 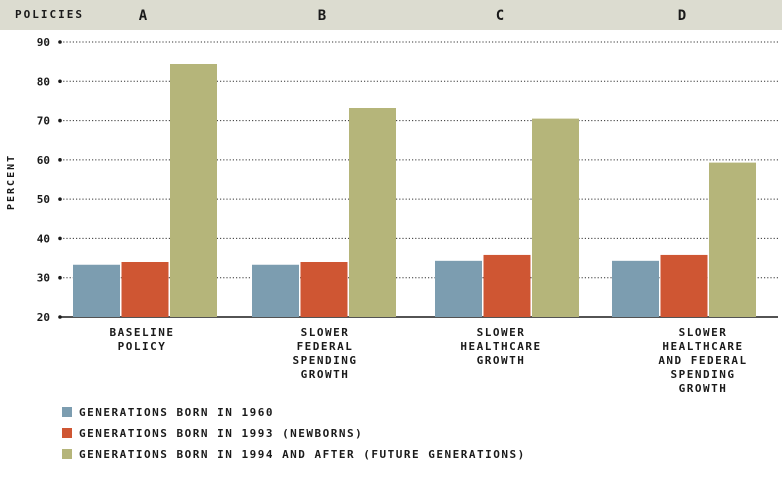 I want to click on legend-swatch-1994, so click(x=67, y=454).